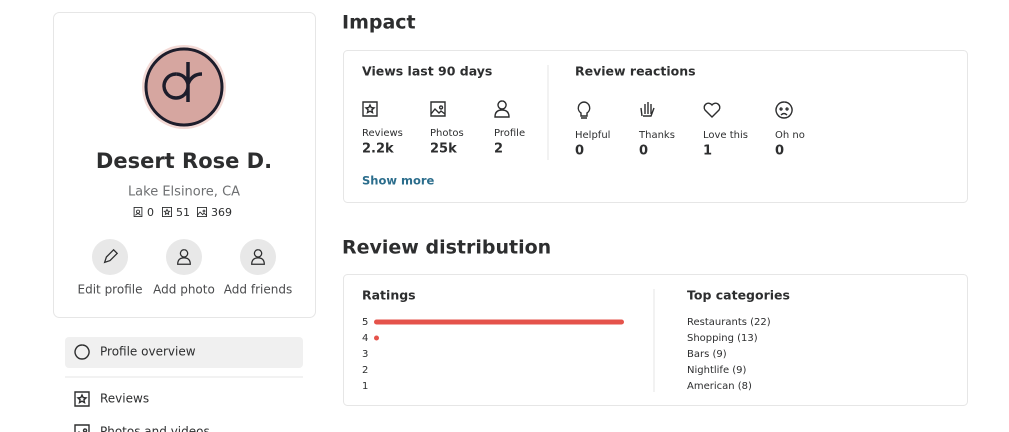 This screenshot has height=432, width=1009. Describe the element at coordinates (148, 352) in the screenshot. I see `nav-item: Profile overview` at that location.